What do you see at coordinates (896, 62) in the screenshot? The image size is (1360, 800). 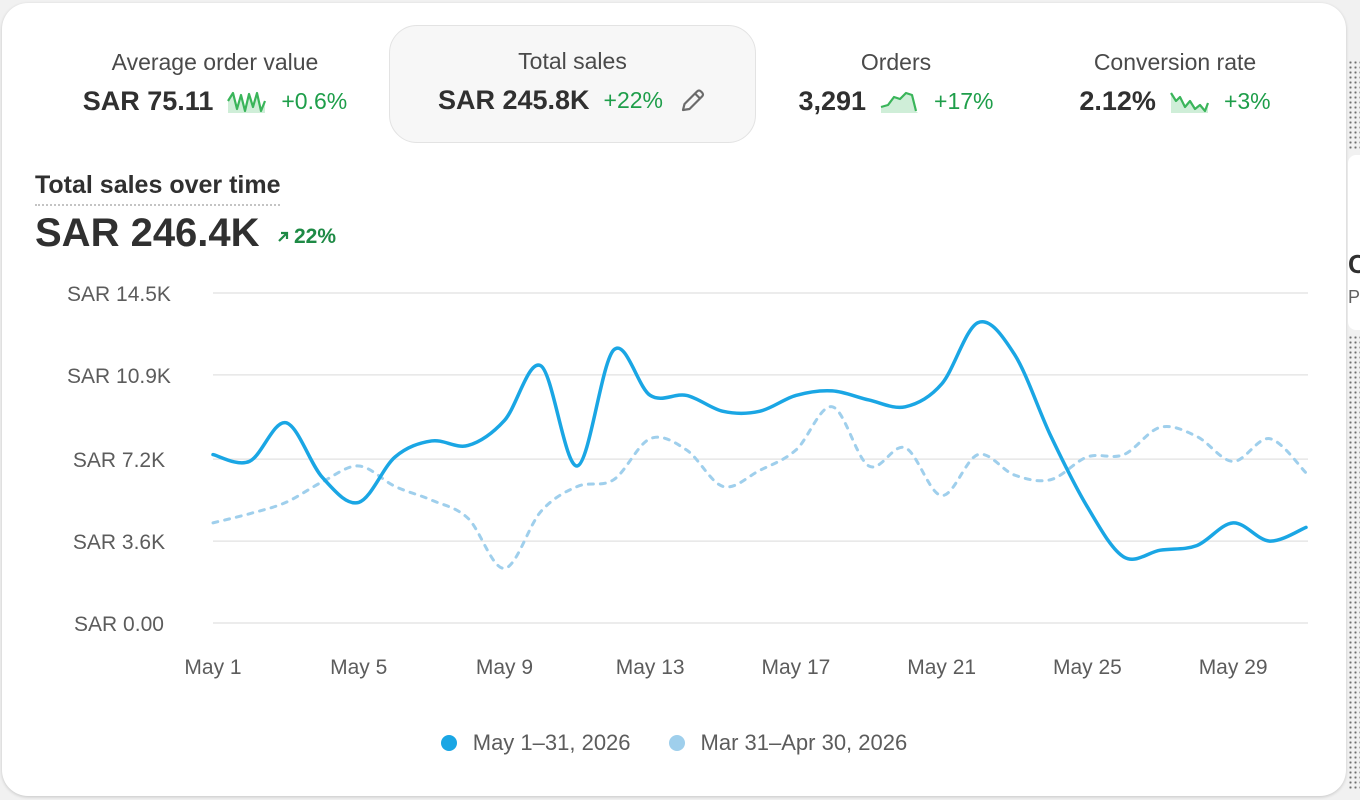 I see `metric-label: Orders` at bounding box center [896, 62].